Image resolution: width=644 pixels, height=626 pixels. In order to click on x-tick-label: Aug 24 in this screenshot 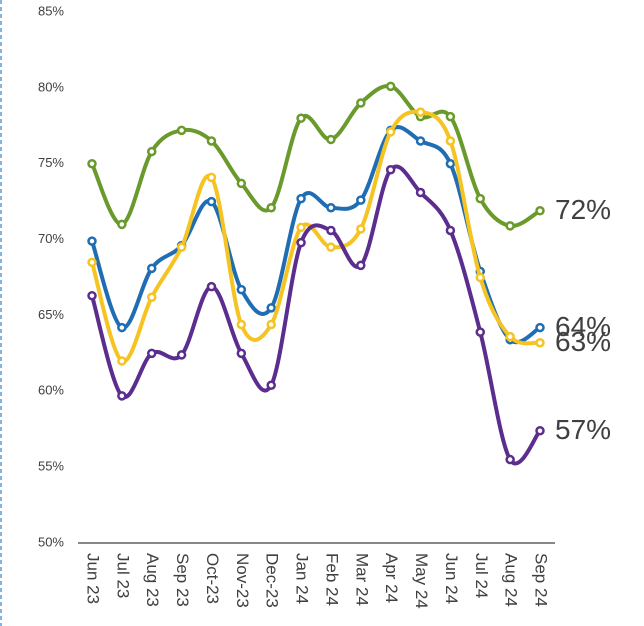, I will do `click(511, 580)`.